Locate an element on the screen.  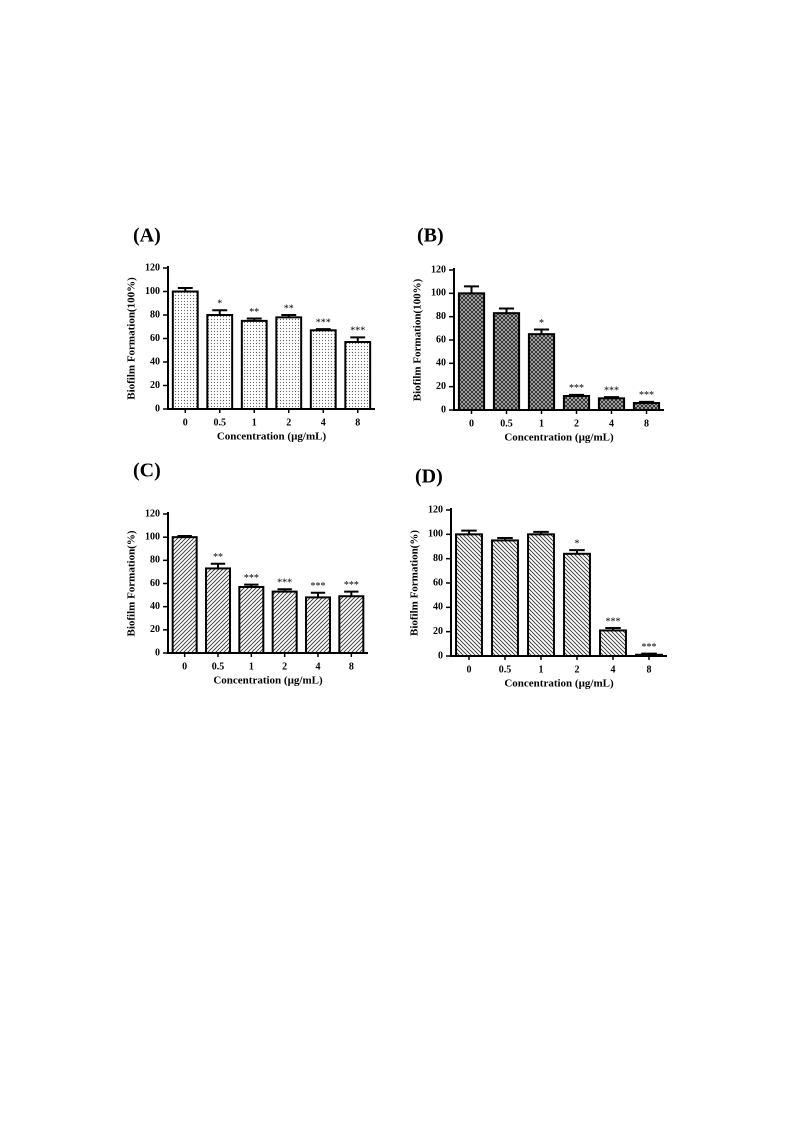
y-axis-label: Biofilm Formation(%) is located at coordinates (415, 583).